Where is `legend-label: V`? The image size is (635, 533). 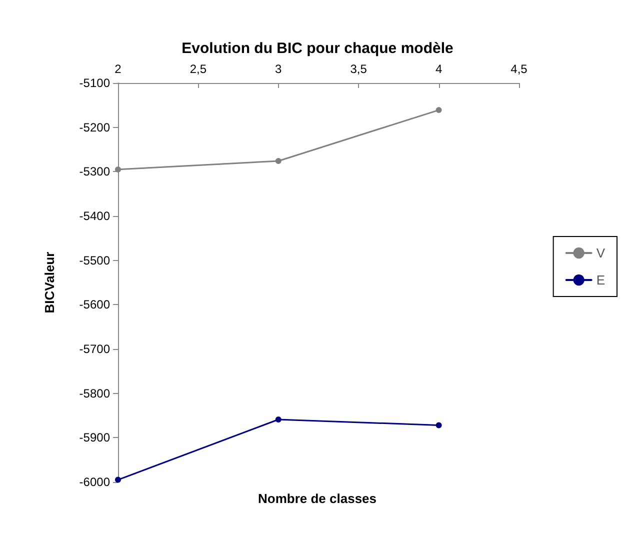
legend-label: V is located at coordinates (601, 253).